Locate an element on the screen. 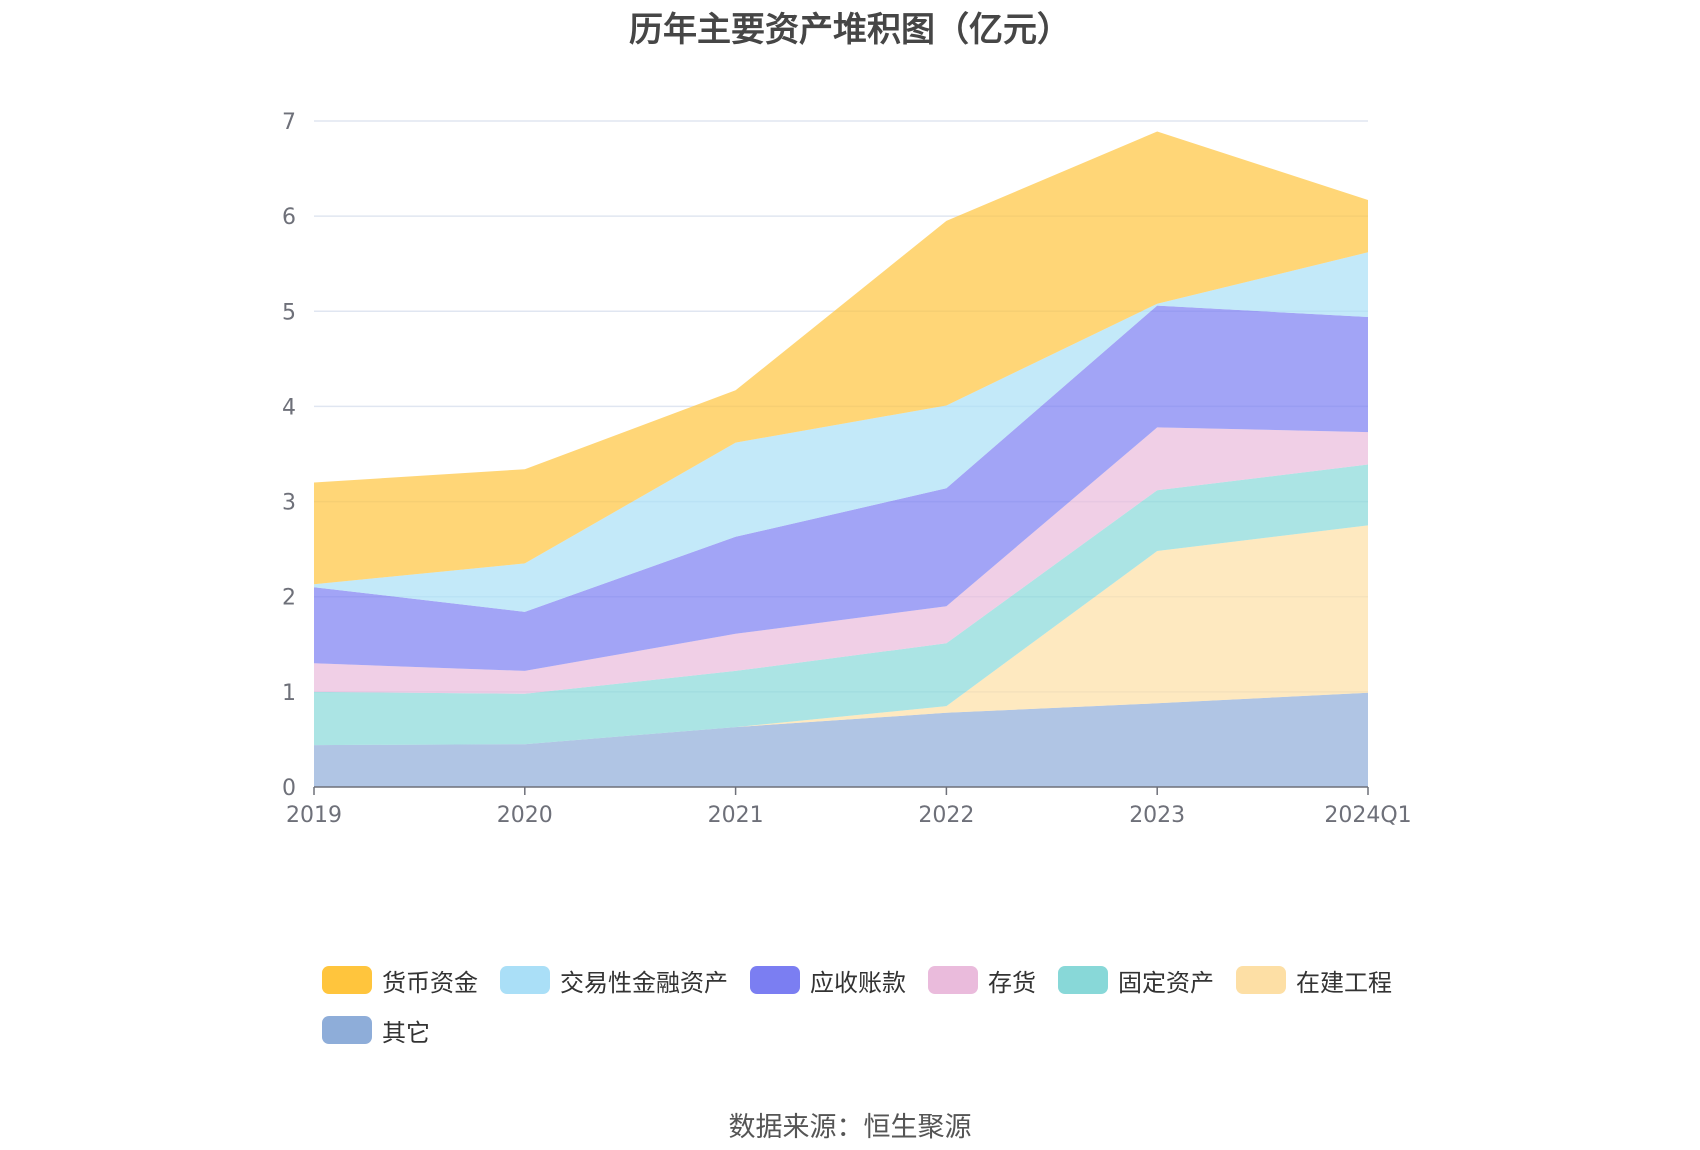  chart-title: 历年主要资产堆积图（亿元） is located at coordinates (850, 30).